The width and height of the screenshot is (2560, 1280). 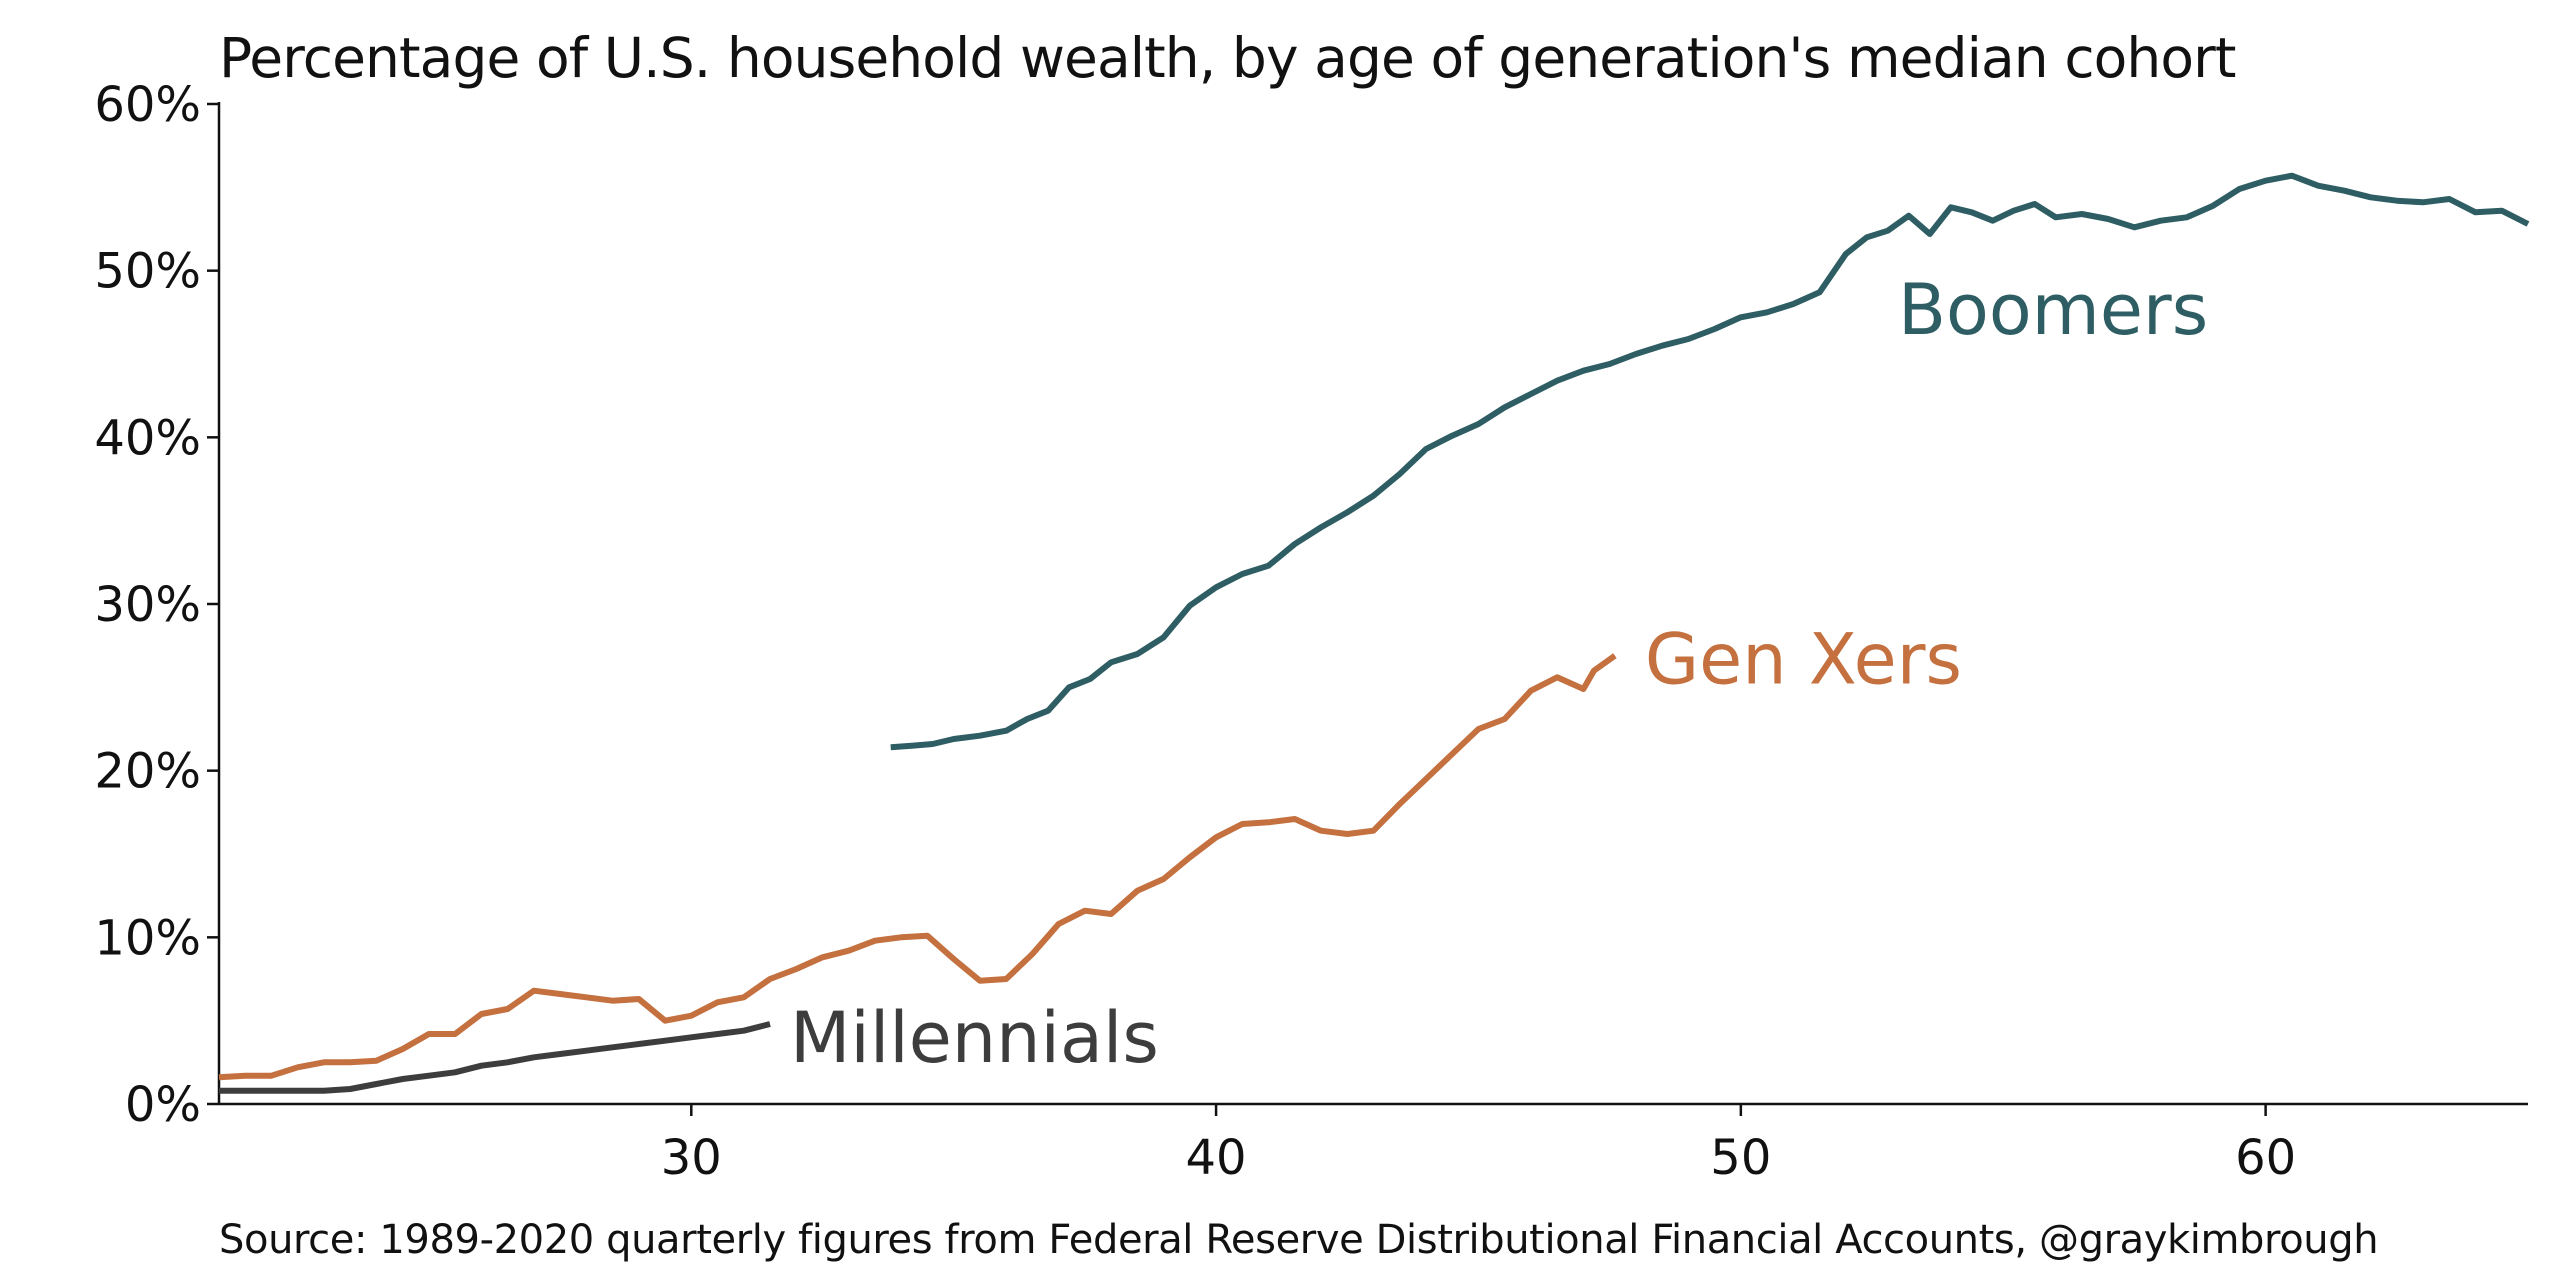 I want to click on y-tick-label: 0%, so click(x=163, y=1105).